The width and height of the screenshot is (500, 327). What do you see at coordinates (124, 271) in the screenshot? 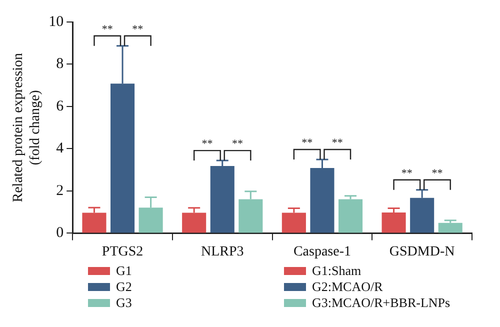
I see `legend-label: G1` at bounding box center [124, 271].